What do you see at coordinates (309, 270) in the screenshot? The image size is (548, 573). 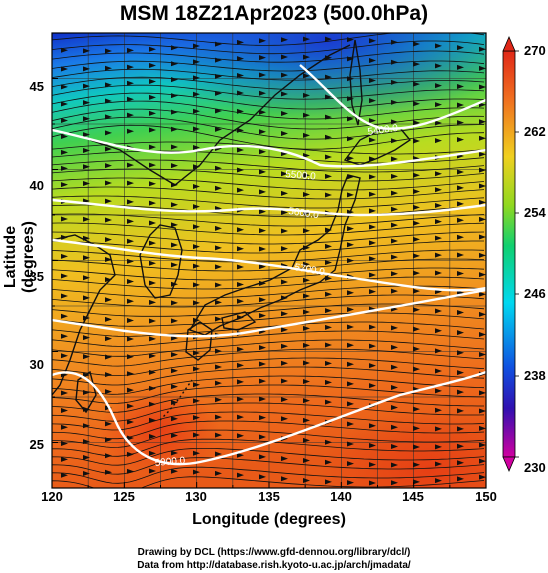 I see `contour-label-5700: 5700.0` at bounding box center [309, 270].